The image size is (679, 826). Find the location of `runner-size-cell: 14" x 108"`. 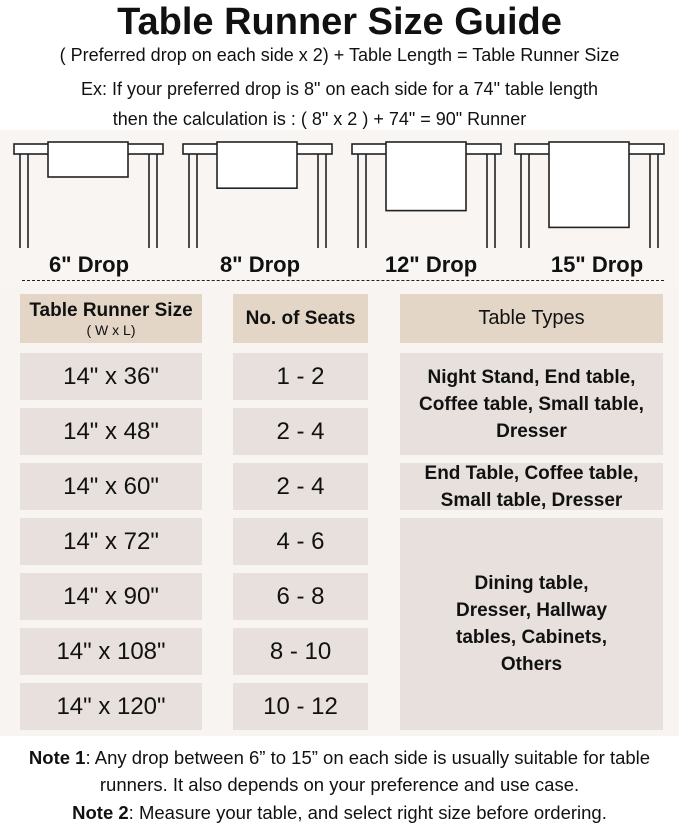

runner-size-cell: 14" x 108" is located at coordinates (111, 651).